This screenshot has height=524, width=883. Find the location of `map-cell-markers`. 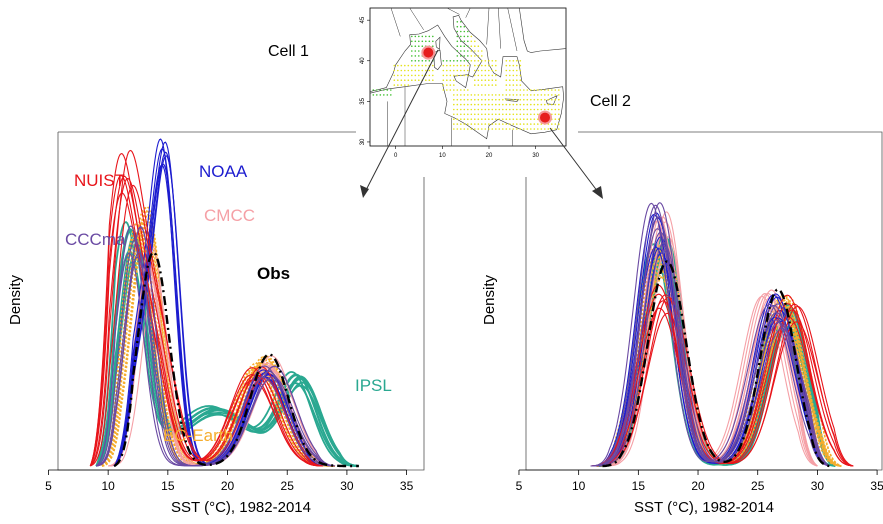

map-cell-markers is located at coordinates (486, 85).